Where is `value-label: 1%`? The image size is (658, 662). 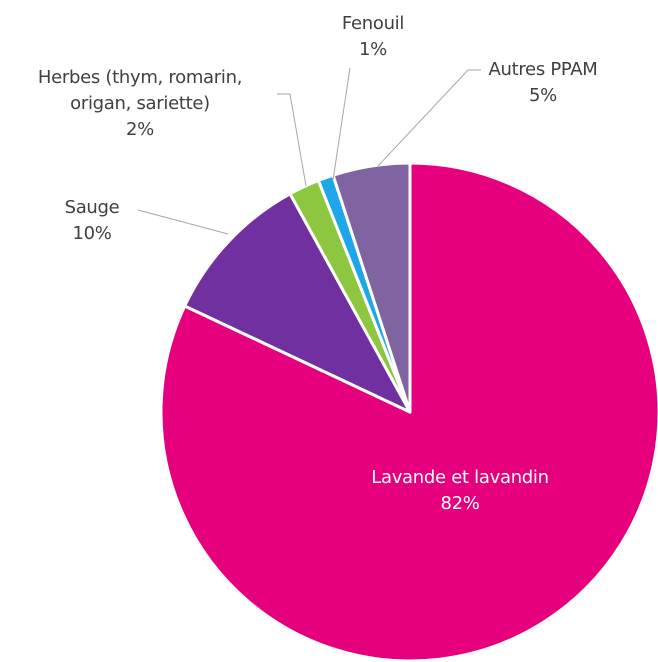 value-label: 1% is located at coordinates (373, 49).